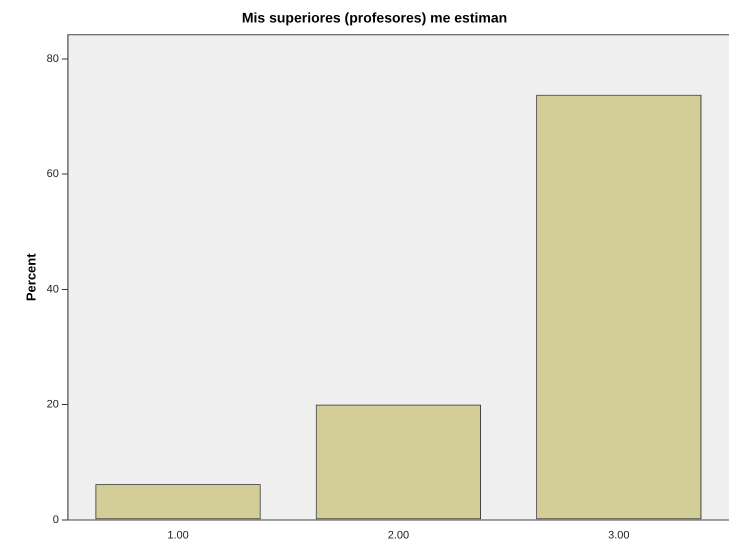 The width and height of the screenshot is (729, 551). Describe the element at coordinates (52, 174) in the screenshot. I see `y-tick-label: 60` at that location.